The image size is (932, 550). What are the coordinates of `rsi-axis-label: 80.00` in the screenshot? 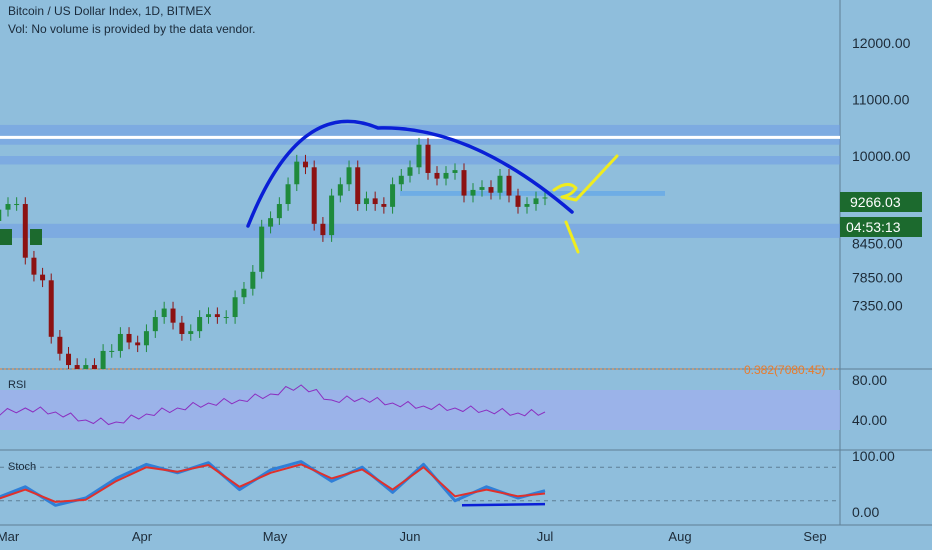 It's located at (869, 380).